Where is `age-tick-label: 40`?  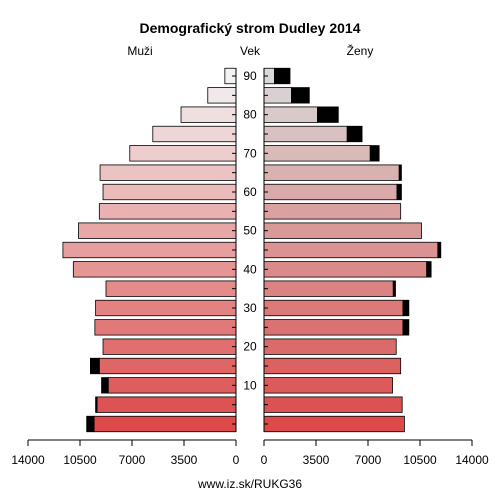 age-tick-label: 40 is located at coordinates (250, 269).